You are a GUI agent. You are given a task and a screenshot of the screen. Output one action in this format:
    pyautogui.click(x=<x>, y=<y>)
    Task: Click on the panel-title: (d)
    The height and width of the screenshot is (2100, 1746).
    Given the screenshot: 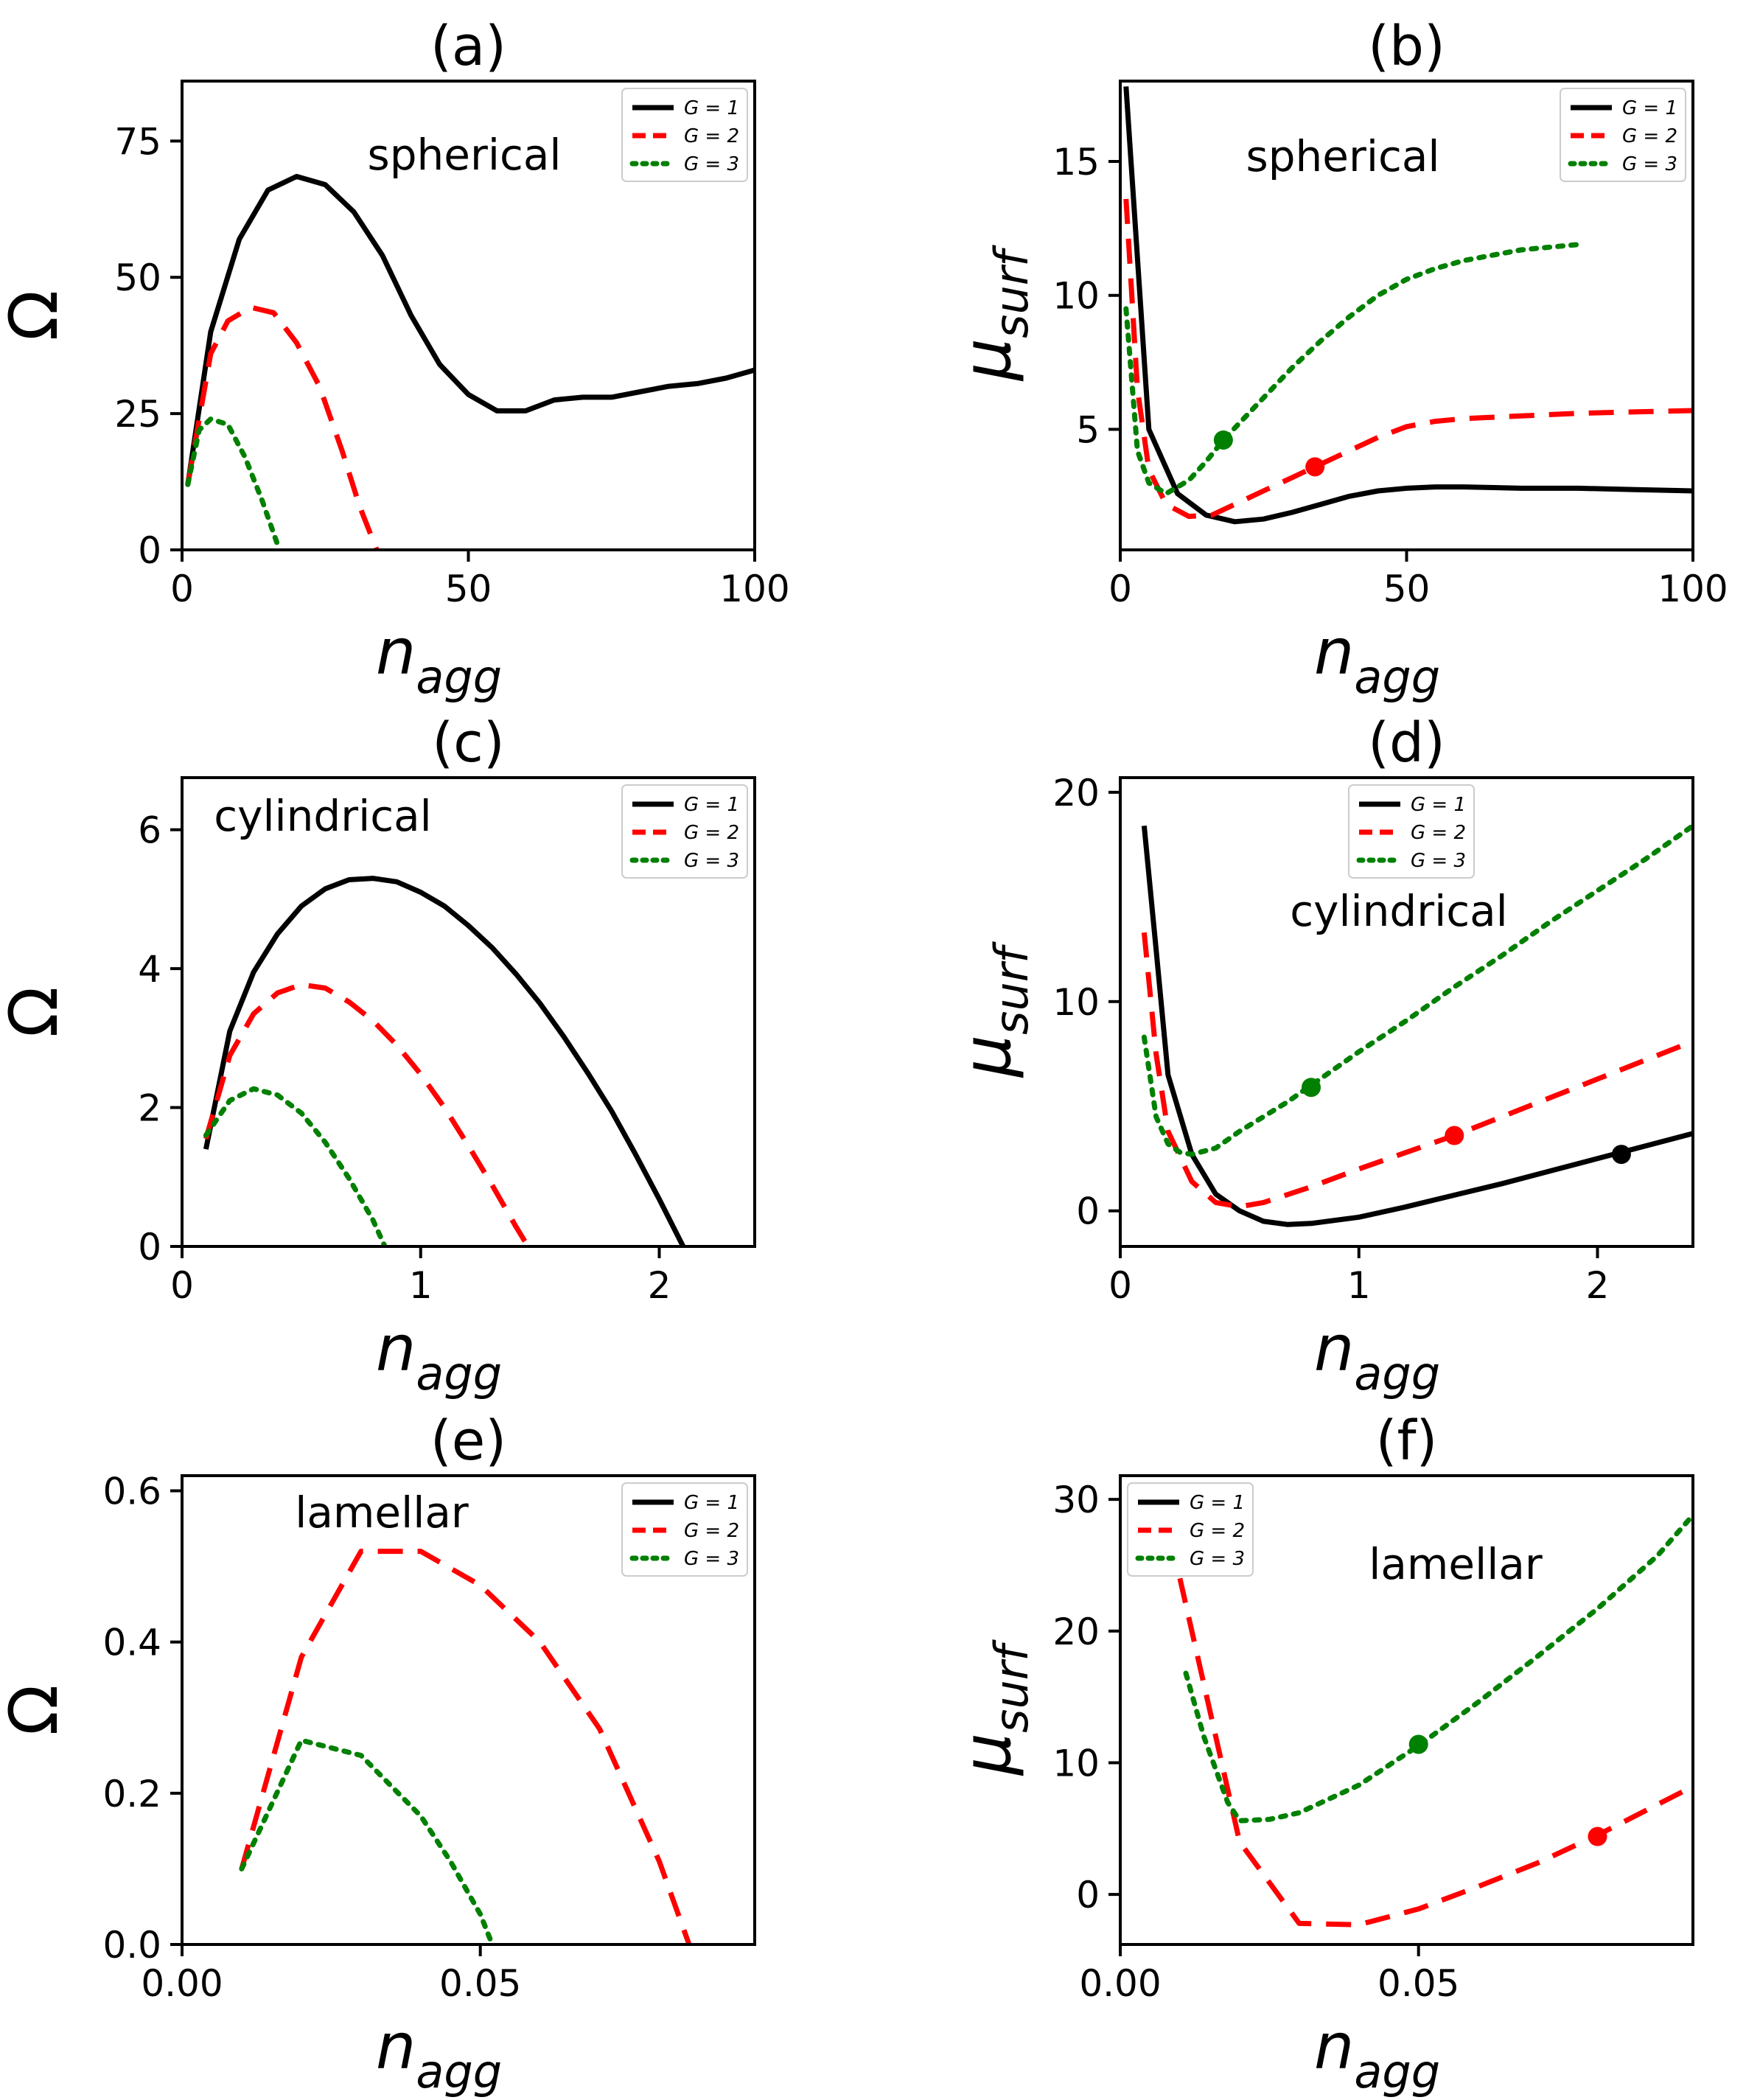 What is the action you would take?
    pyautogui.click(x=1406, y=743)
    